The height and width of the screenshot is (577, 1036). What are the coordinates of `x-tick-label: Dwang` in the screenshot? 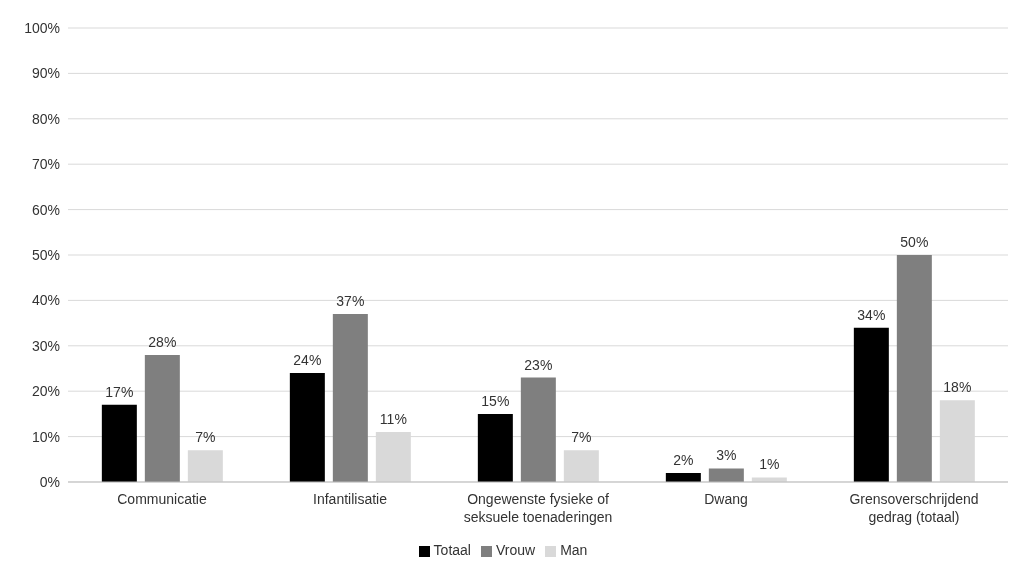 It's located at (726, 499).